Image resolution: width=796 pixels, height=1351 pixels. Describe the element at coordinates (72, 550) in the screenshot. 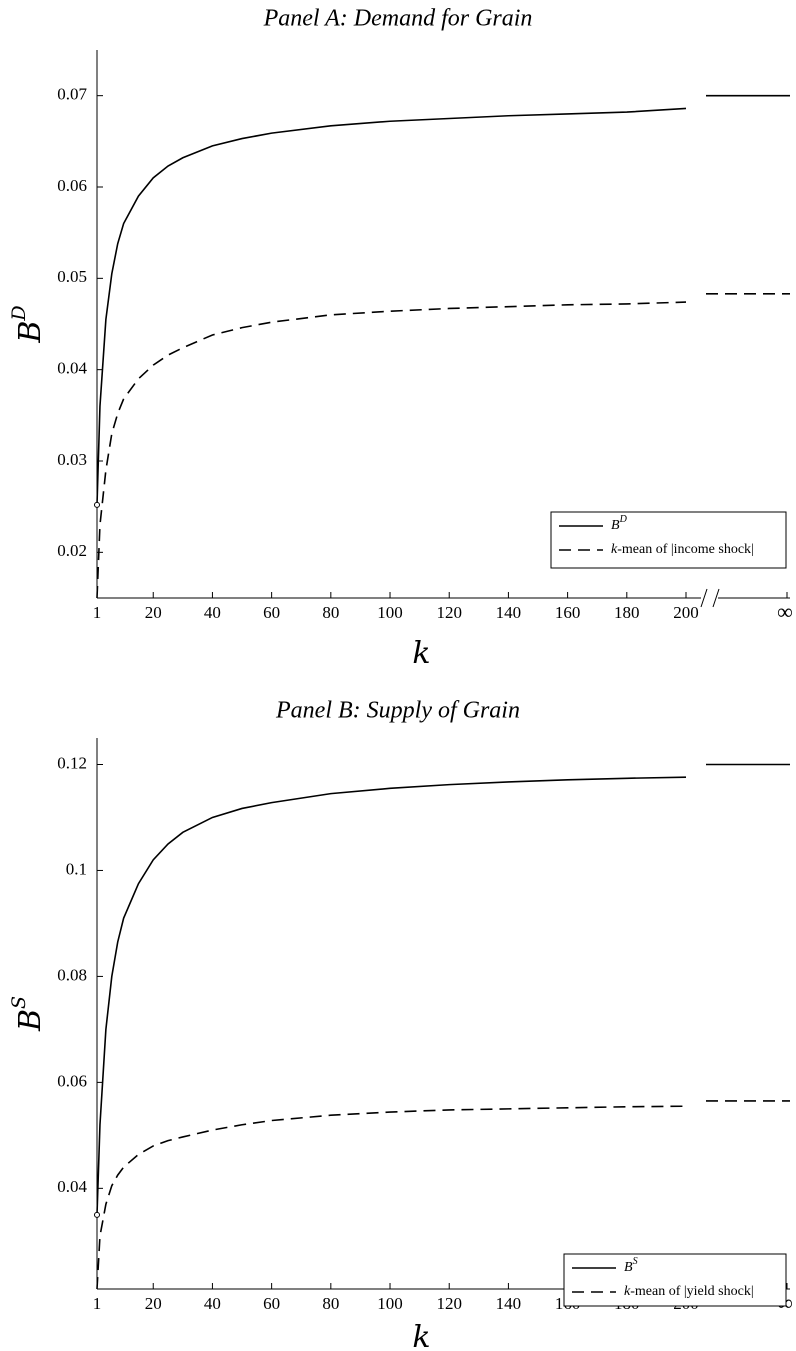

I see `y-tick-label: 0.02` at that location.